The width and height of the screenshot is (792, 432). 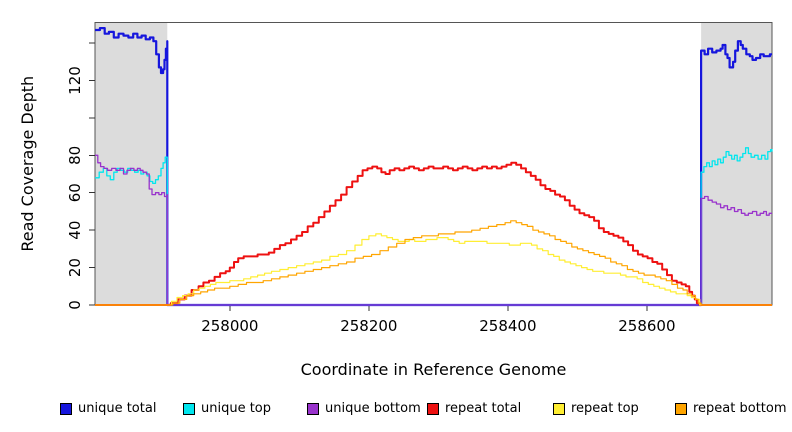 What do you see at coordinates (75, 230) in the screenshot?
I see `y-axis-tick-label: 40` at bounding box center [75, 230].